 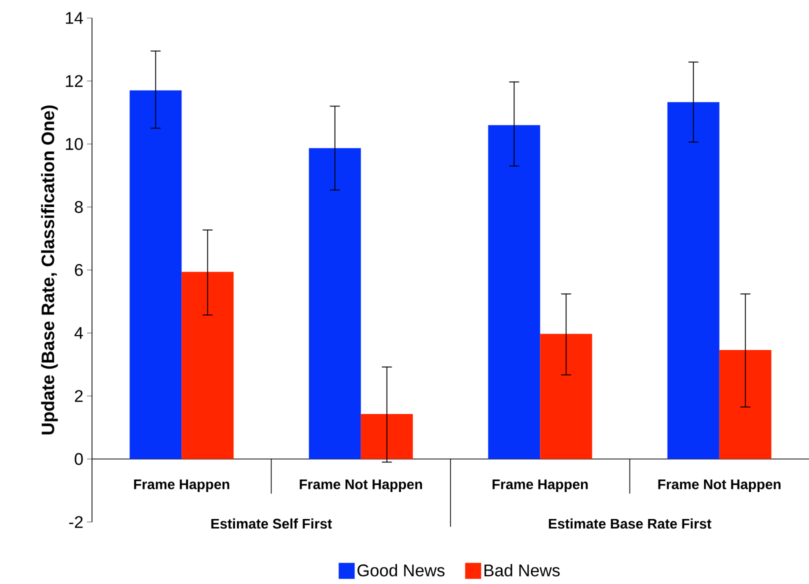 I want to click on y-tick-label: 14, so click(x=74, y=18).